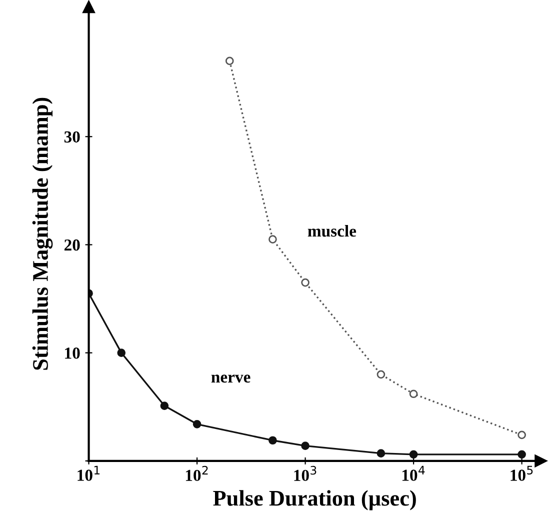  Describe the element at coordinates (413, 473) in the screenshot. I see `x-tick-label: 10$^{4}$` at that location.